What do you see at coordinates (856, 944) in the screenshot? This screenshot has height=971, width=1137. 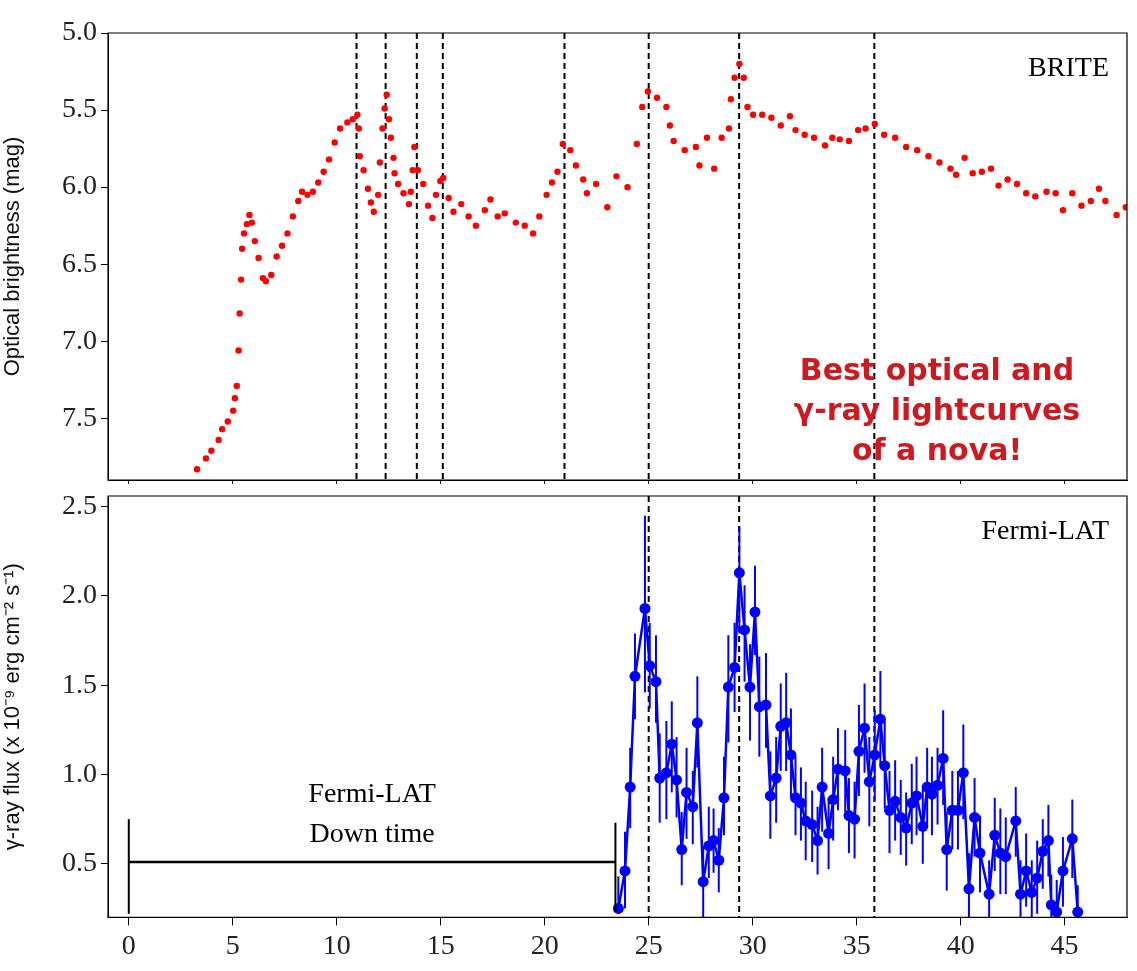 I see `x-tick-label: 35` at bounding box center [856, 944].